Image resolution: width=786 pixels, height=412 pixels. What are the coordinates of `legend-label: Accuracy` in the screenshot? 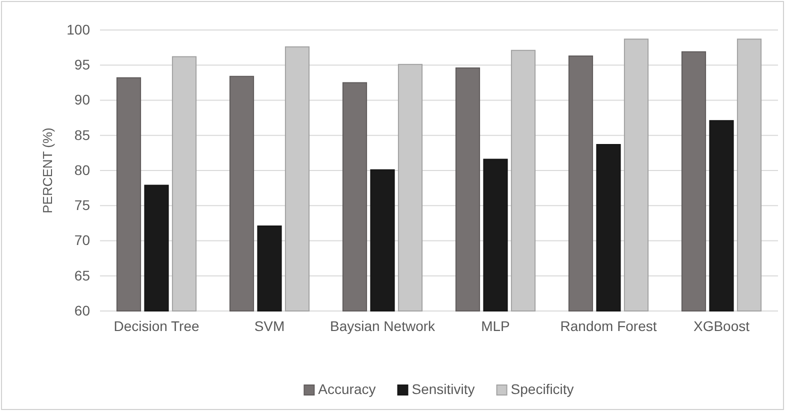 It's located at (347, 389).